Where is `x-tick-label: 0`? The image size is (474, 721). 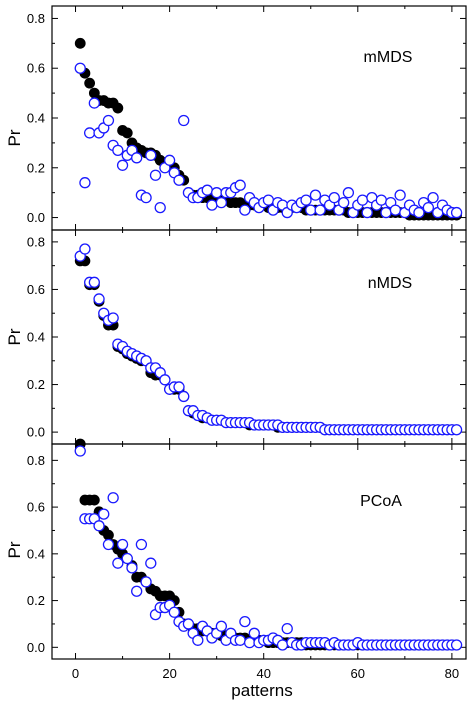
x-tick-label: 0 is located at coordinates (75, 673).